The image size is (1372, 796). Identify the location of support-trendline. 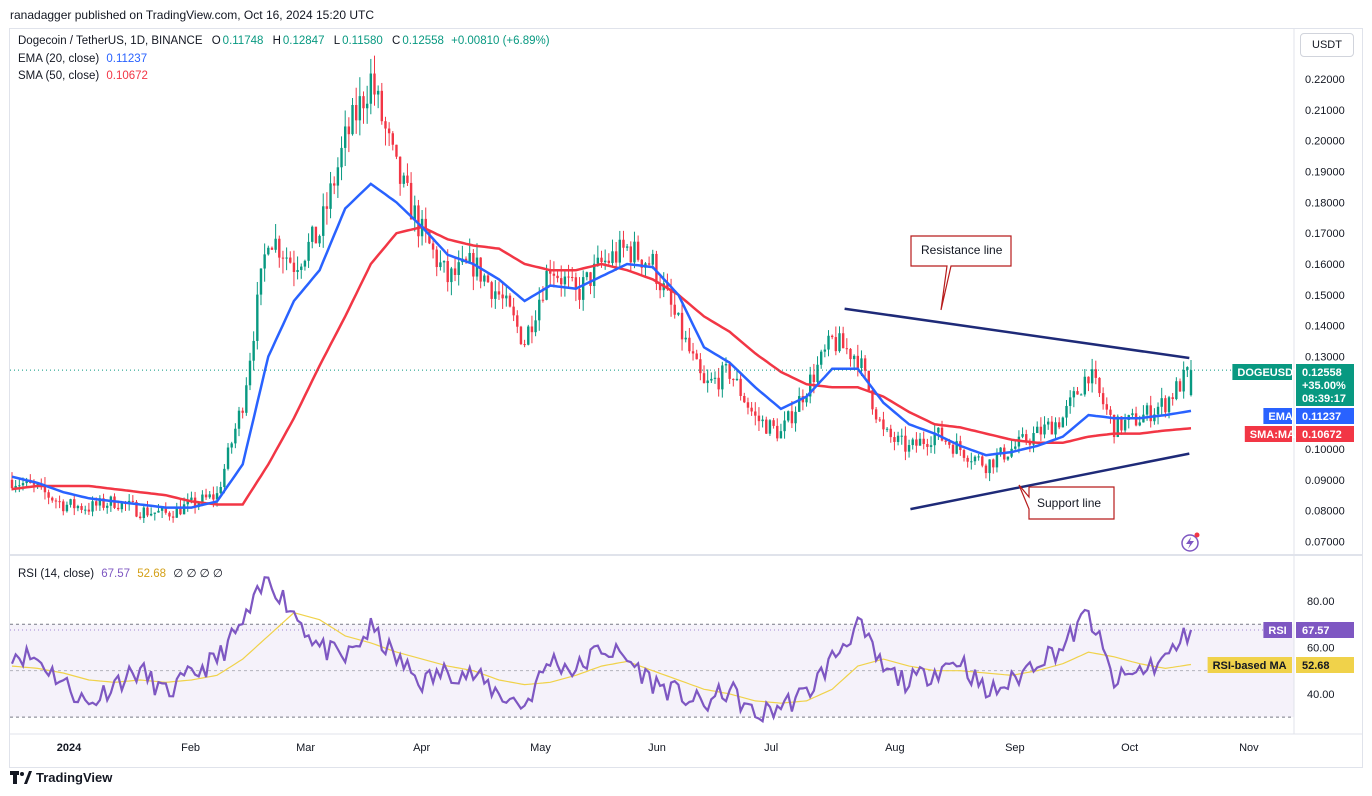
(1050, 481).